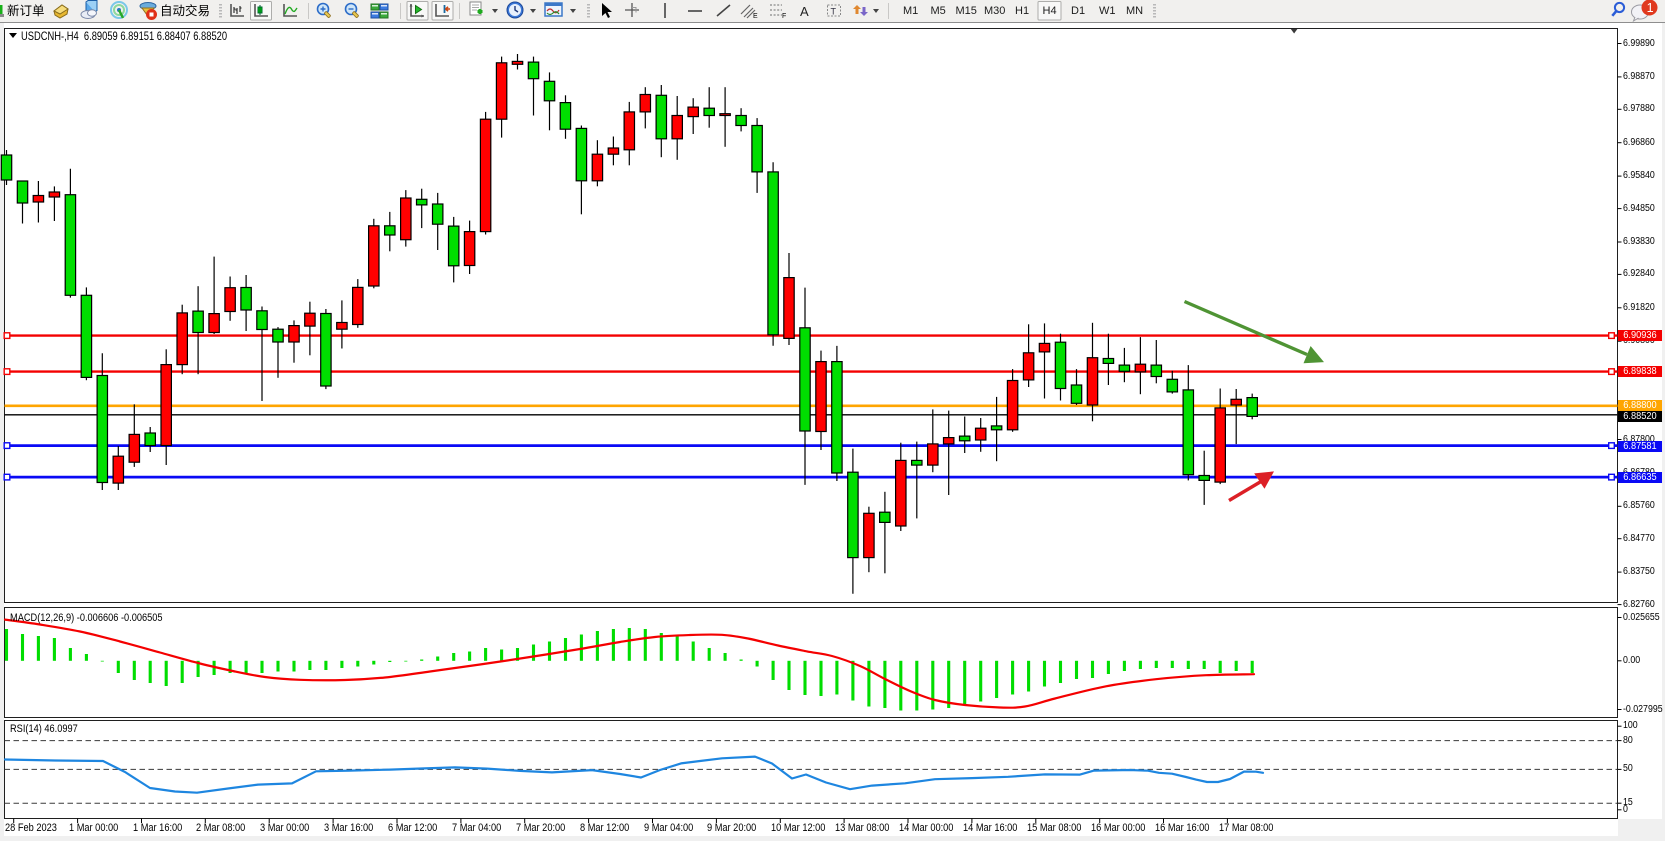 This screenshot has height=841, width=1665. What do you see at coordinates (784, 16) in the screenshot?
I see `svg-text: F` at bounding box center [784, 16].